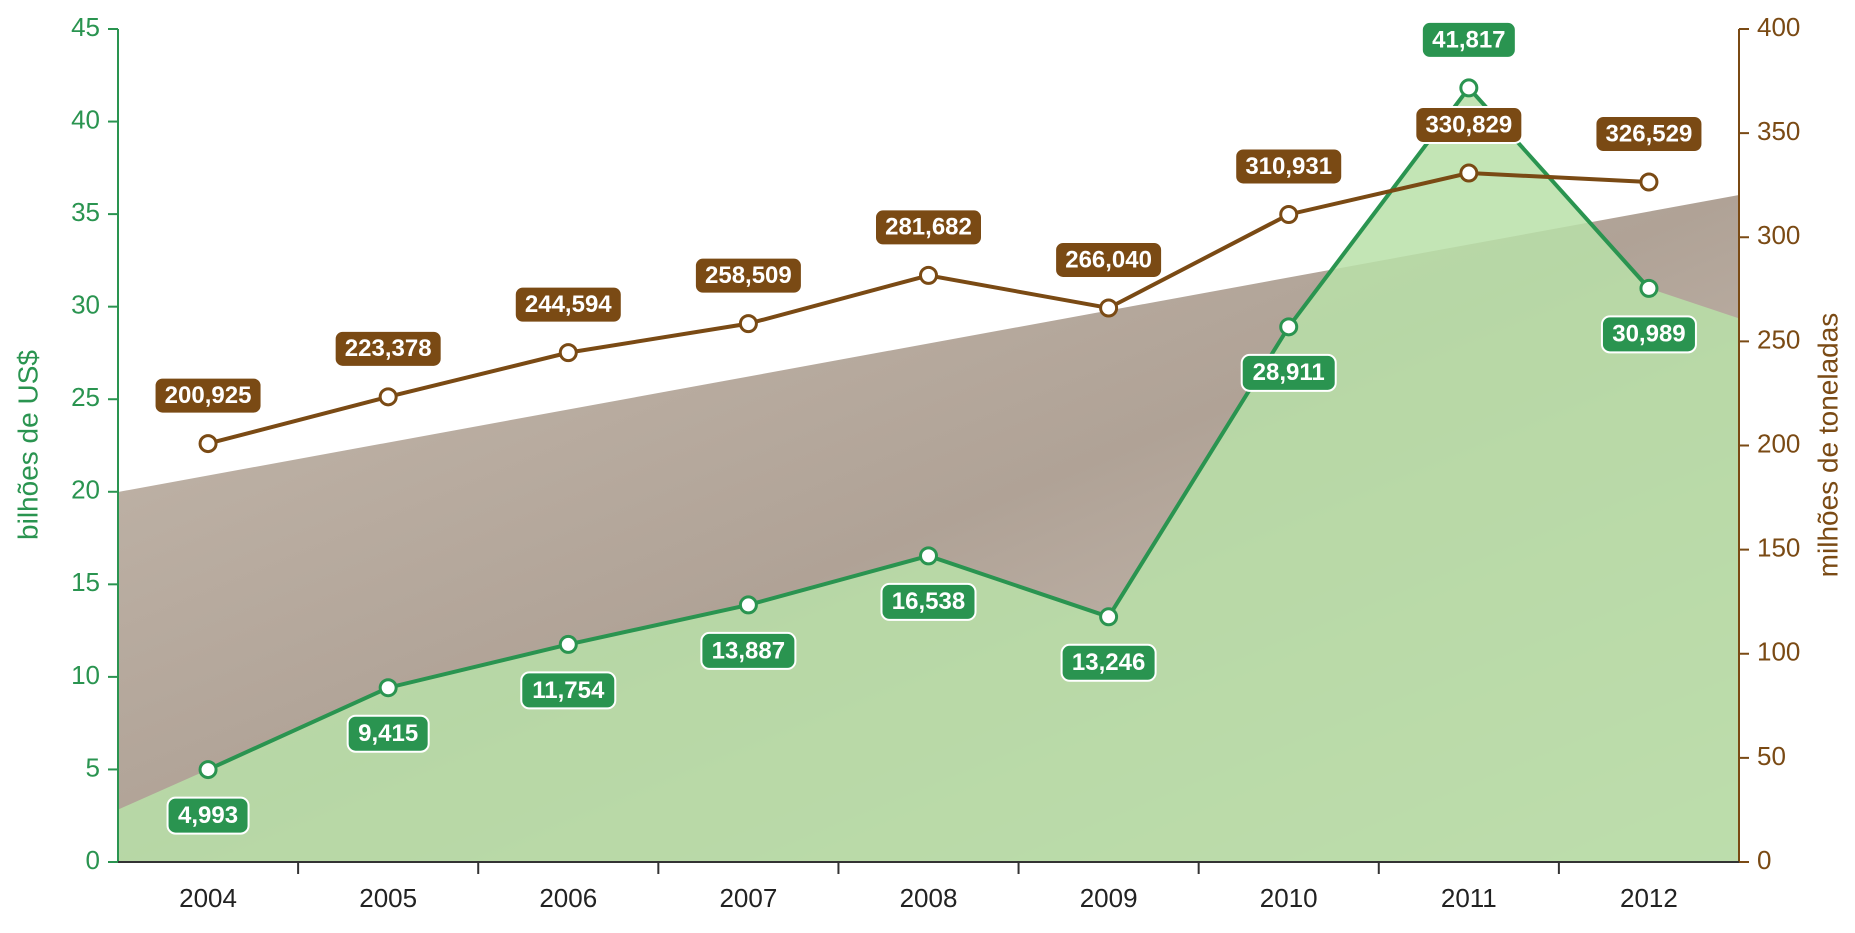  What do you see at coordinates (1778, 548) in the screenshot?
I see `y2-tick-label: 150` at bounding box center [1778, 548].